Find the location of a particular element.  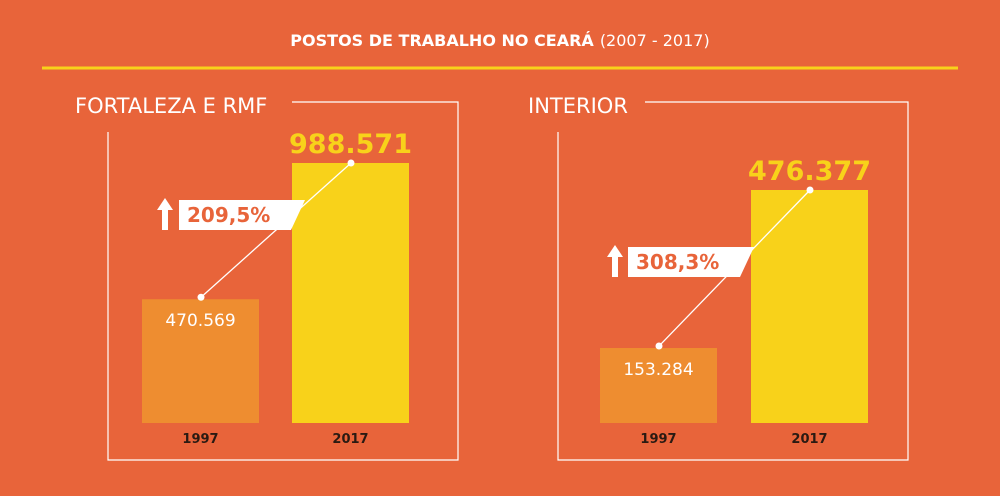

panel-label: FORTALEZA E RMF is located at coordinates (171, 106).